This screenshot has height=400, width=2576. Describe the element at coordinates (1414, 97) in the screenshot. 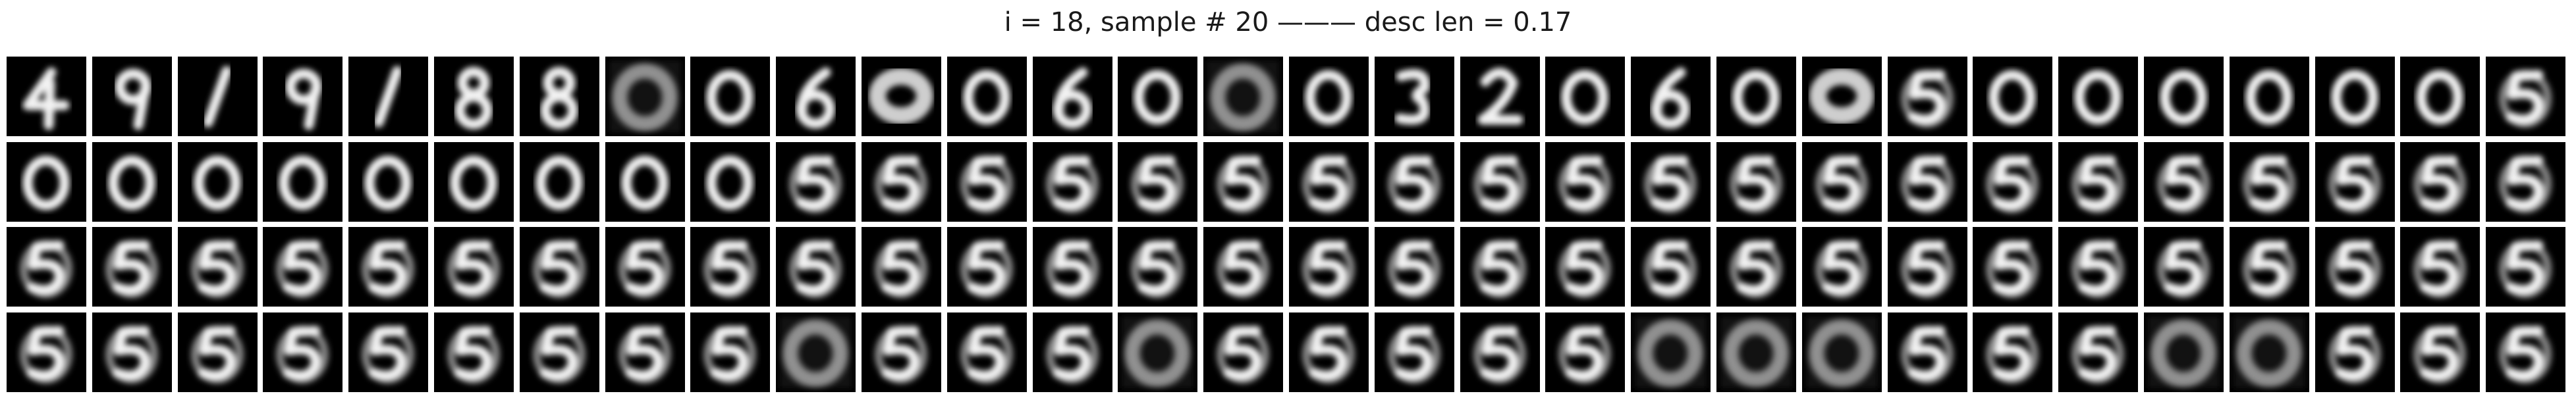

I see `digit-three-tile` at that location.